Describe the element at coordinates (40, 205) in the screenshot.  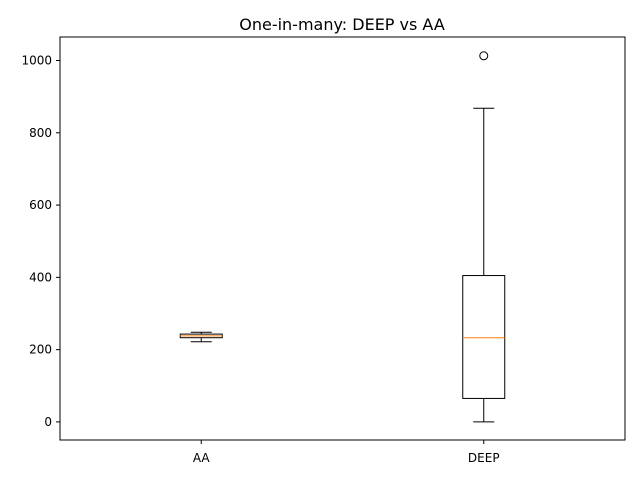
I see `y-tick-label: 600` at that location.